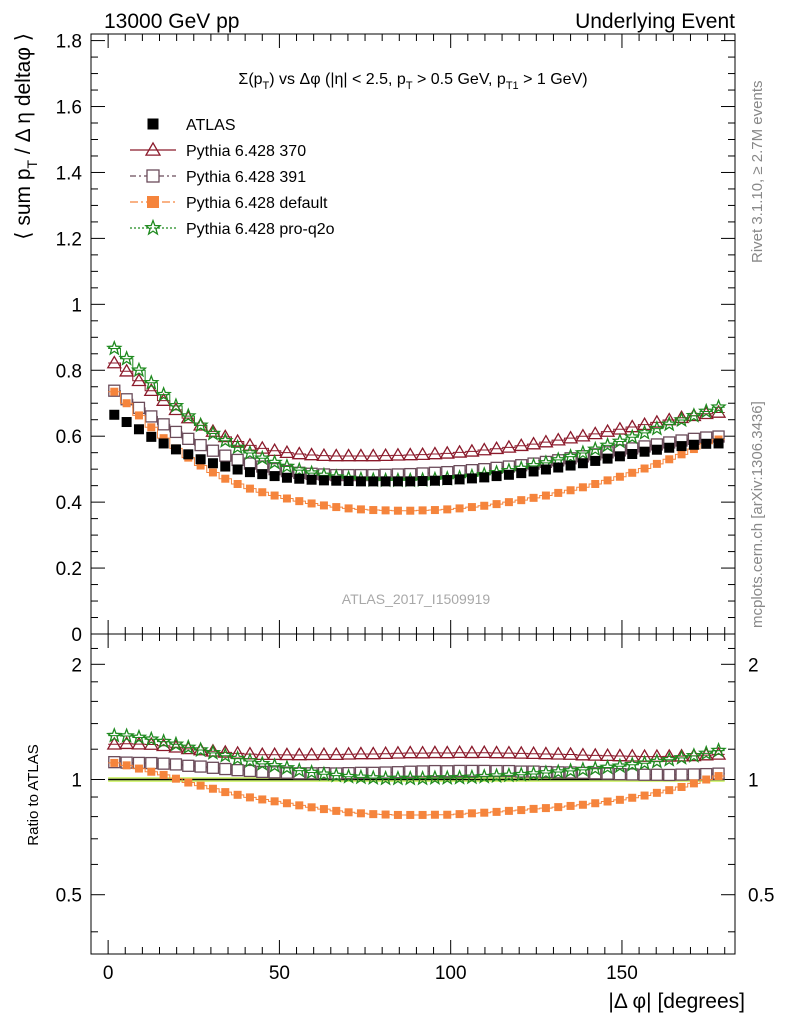 This screenshot has height=1024, width=786. Describe the element at coordinates (416, 433) in the screenshot. I see `pythia-6-428-391-line` at that location.